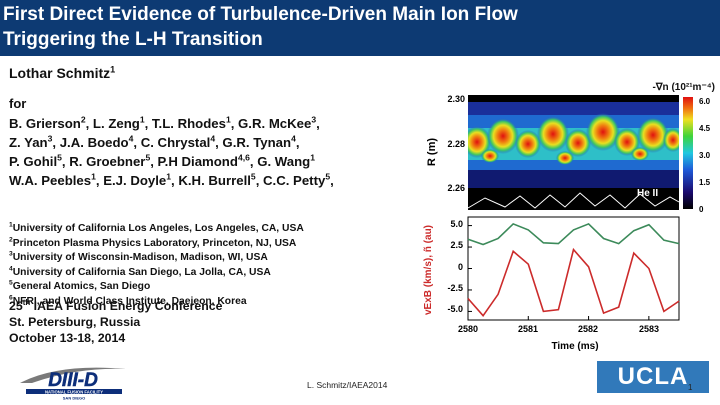 This screenshot has width=720, height=405. Describe the element at coordinates (133, 39) in the screenshot. I see `slide-title-line-2: Triggering the L-H Transition` at that location.